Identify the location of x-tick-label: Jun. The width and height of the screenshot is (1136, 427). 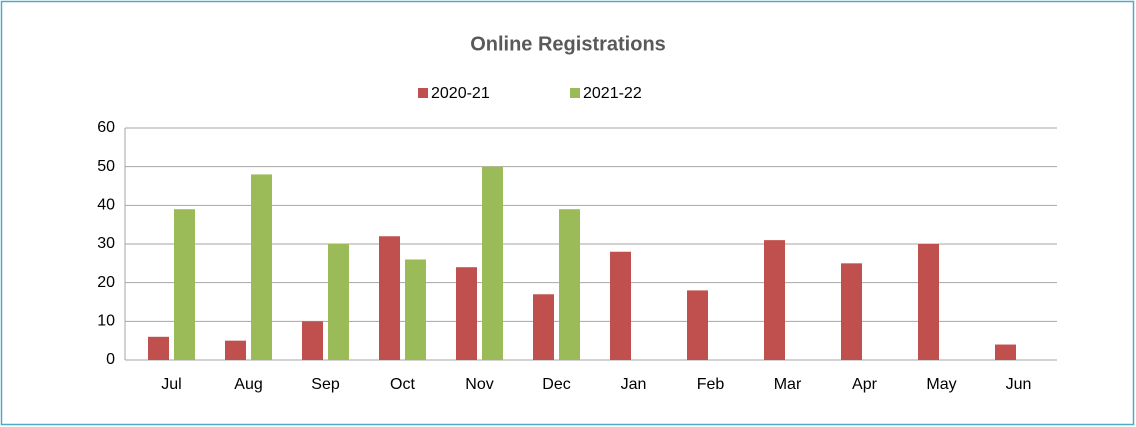
(1019, 384).